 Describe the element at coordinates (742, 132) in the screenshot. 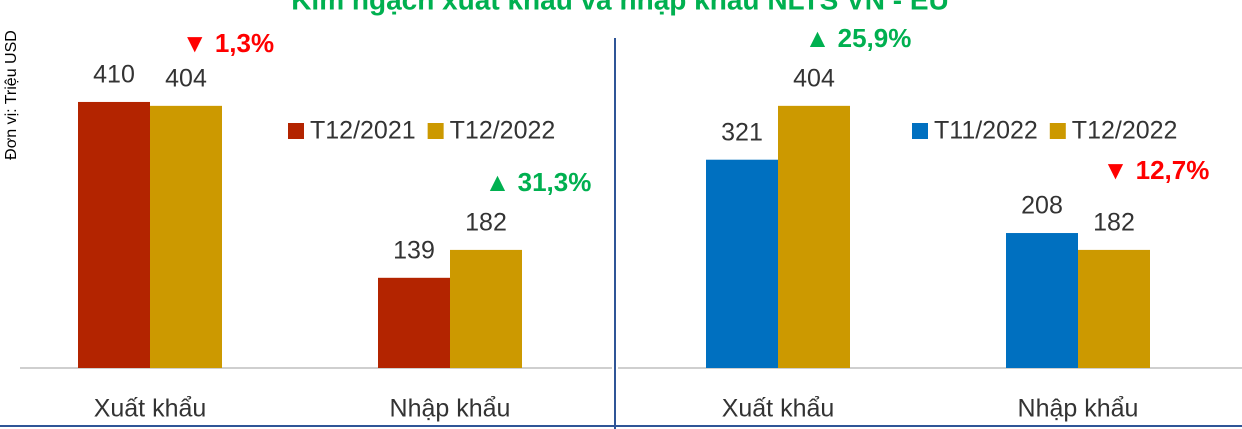

I see `value-label: 321` at that location.